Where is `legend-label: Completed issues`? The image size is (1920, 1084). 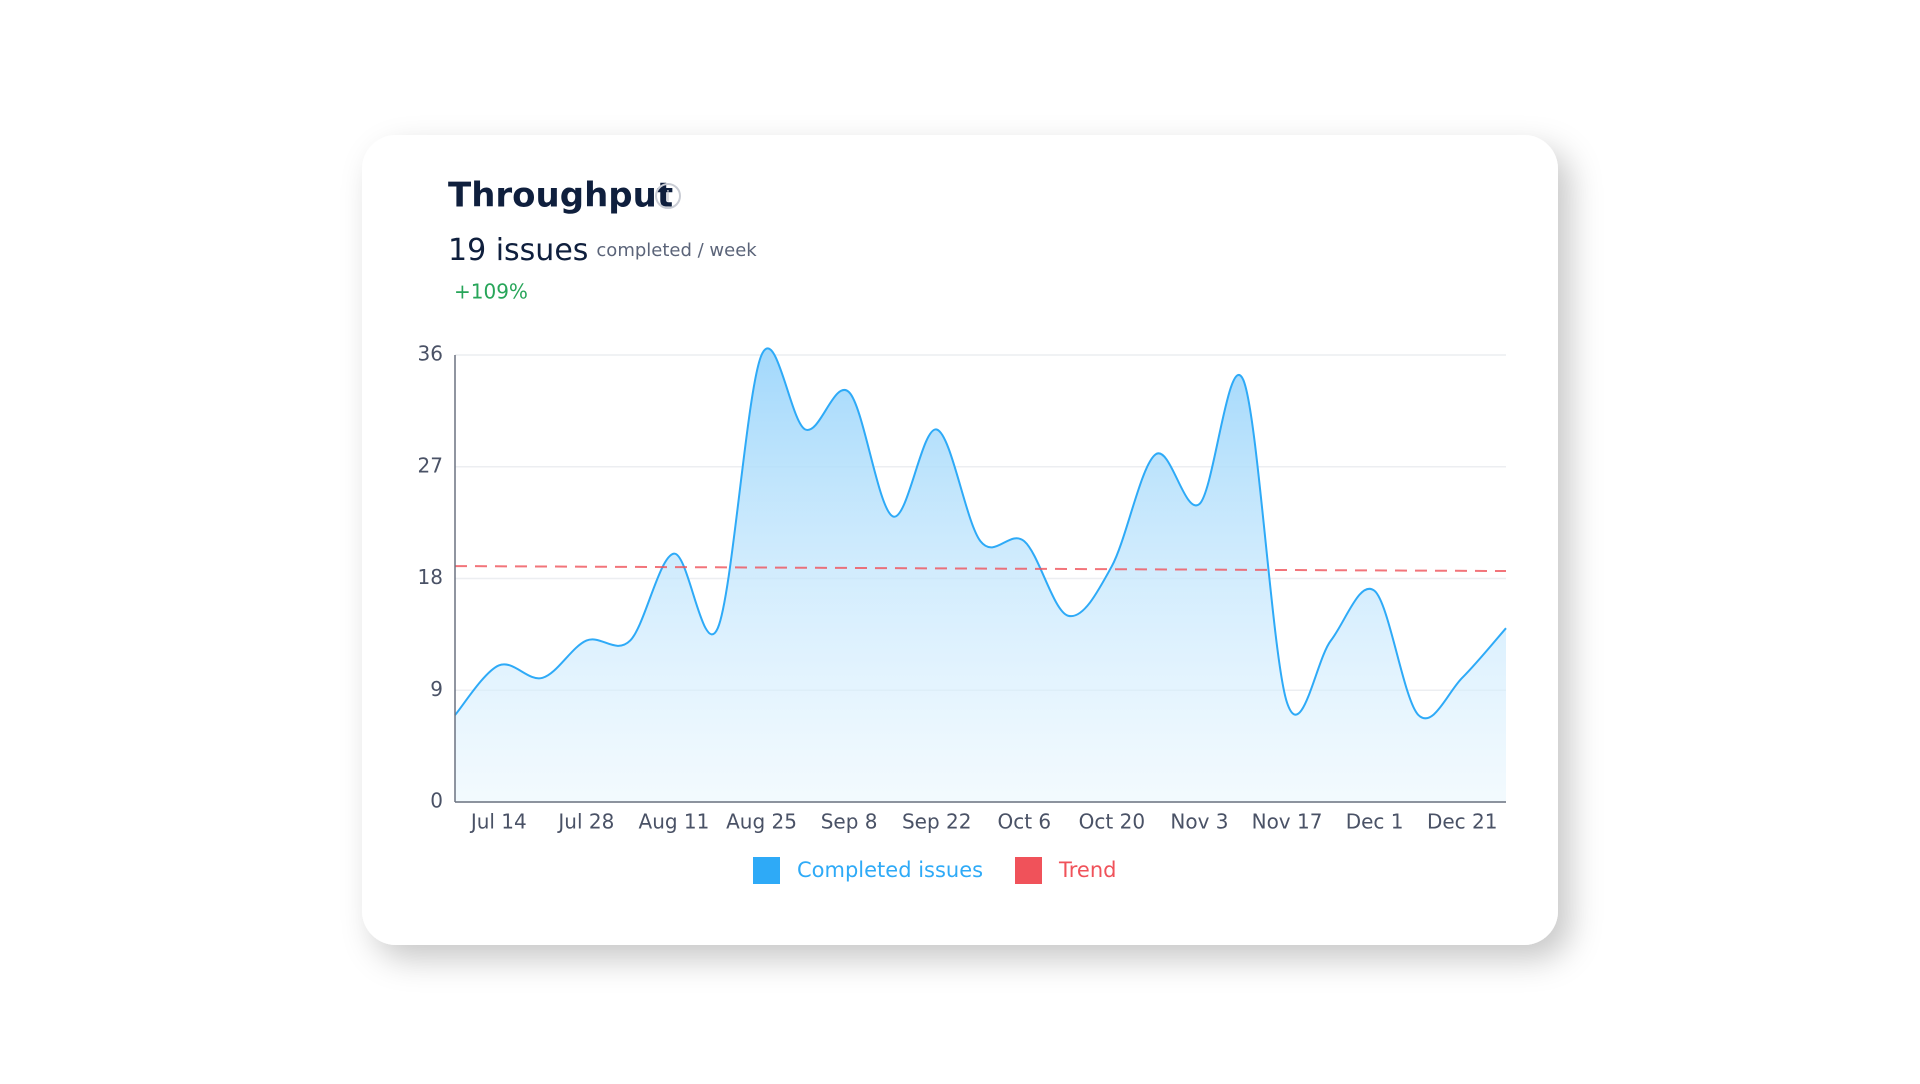 legend-label: Completed issues is located at coordinates (890, 870).